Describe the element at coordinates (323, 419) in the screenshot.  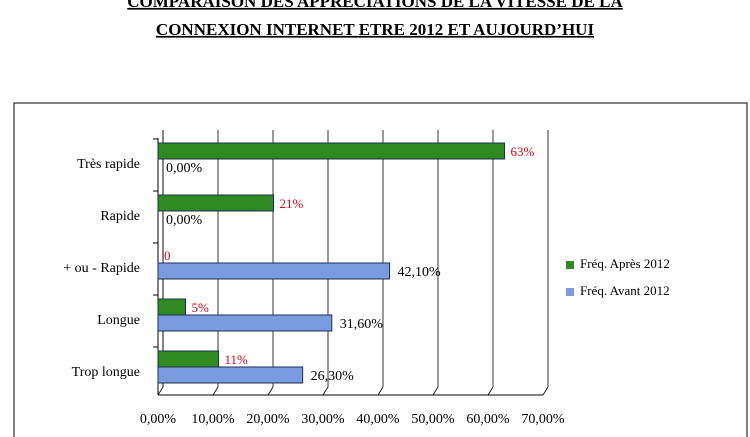
I see `x-tick-label: 30,00%` at that location.